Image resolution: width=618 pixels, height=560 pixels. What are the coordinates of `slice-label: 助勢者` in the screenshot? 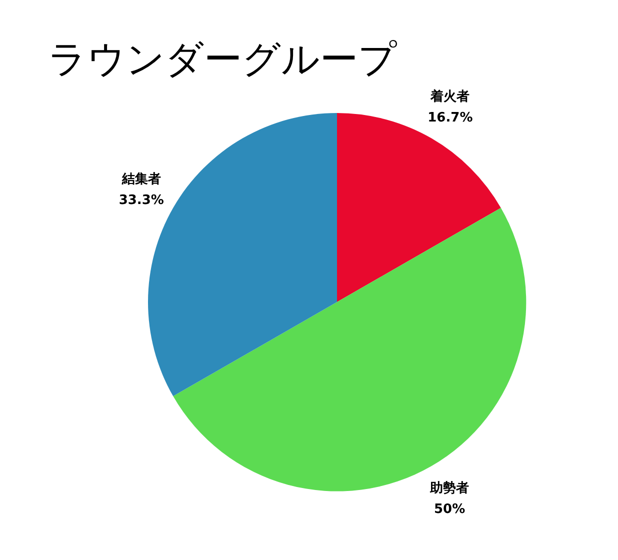 It's located at (449, 488).